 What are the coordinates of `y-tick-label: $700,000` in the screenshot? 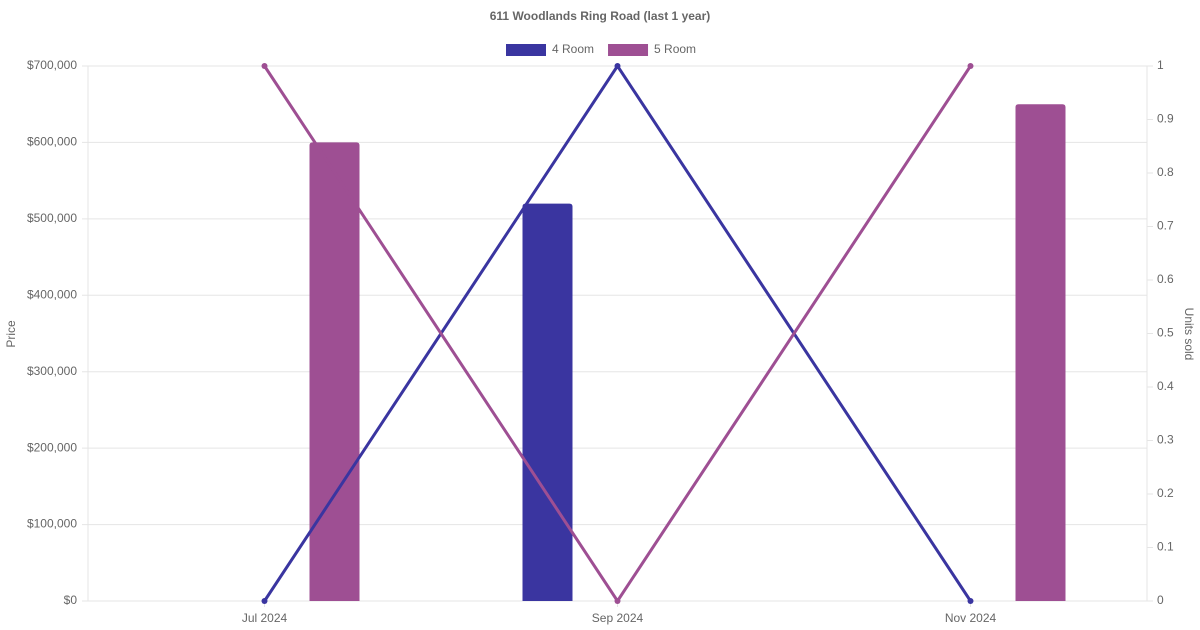 It's located at (52, 65).